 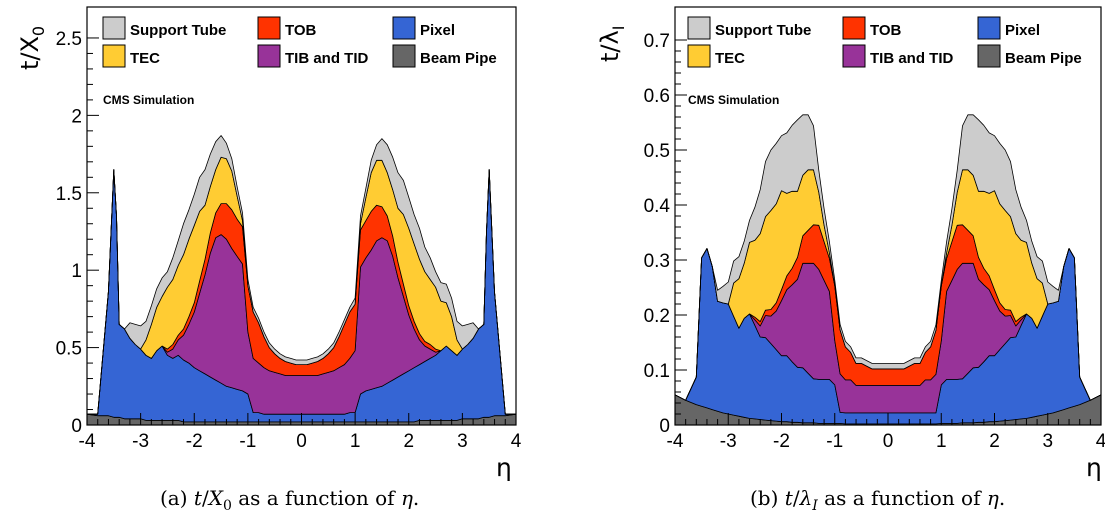 I want to click on panel-b-caption-suffix: as a function of, so click(x=902, y=498).